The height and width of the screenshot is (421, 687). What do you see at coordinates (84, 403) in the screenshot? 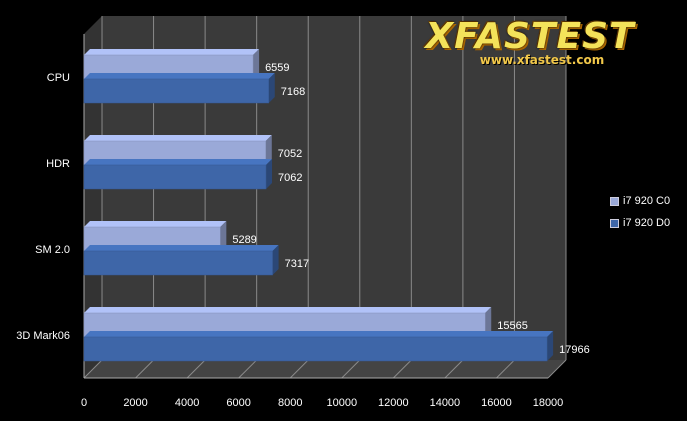
I see `x-tick-label: 0` at bounding box center [84, 403].